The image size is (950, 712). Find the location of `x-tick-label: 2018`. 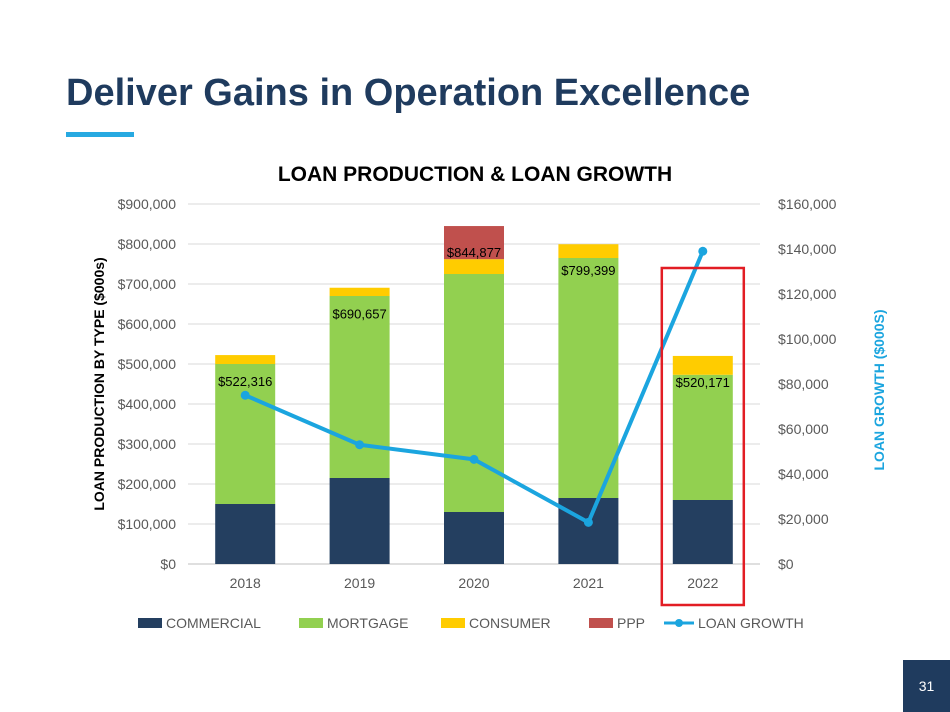

x-tick-label: 2018 is located at coordinates (245, 583).